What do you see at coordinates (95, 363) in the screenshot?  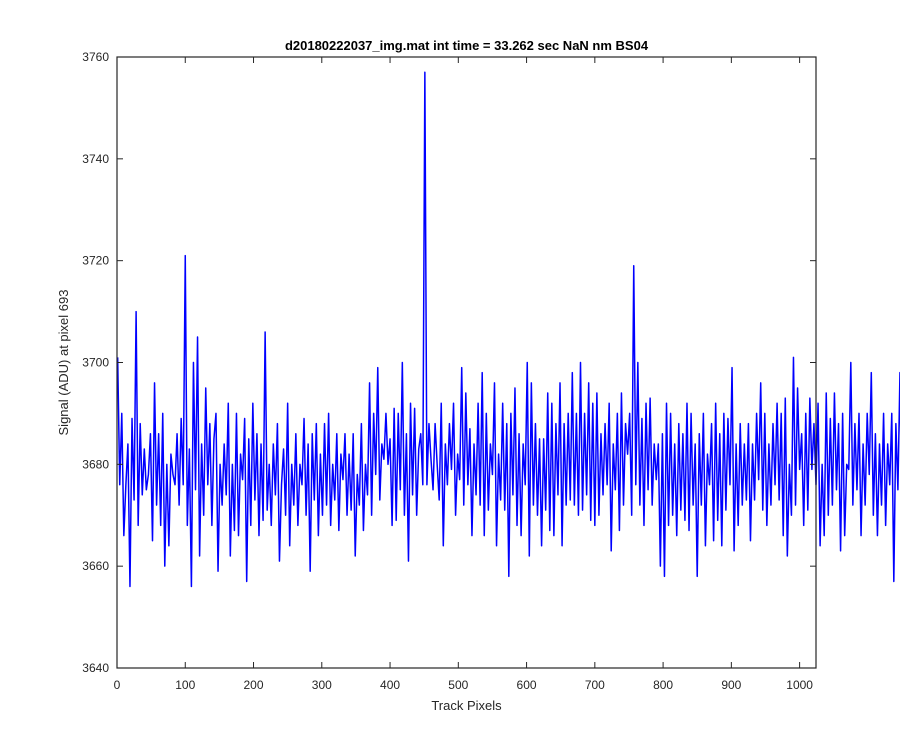 I see `y-tick-label: 3700` at bounding box center [95, 363].